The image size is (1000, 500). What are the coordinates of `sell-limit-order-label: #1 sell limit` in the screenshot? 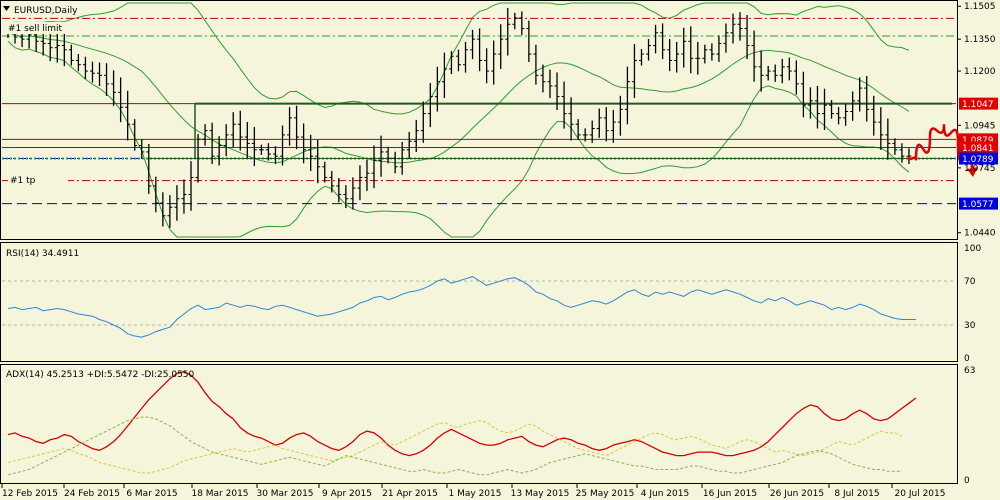 It's located at (59, 28).